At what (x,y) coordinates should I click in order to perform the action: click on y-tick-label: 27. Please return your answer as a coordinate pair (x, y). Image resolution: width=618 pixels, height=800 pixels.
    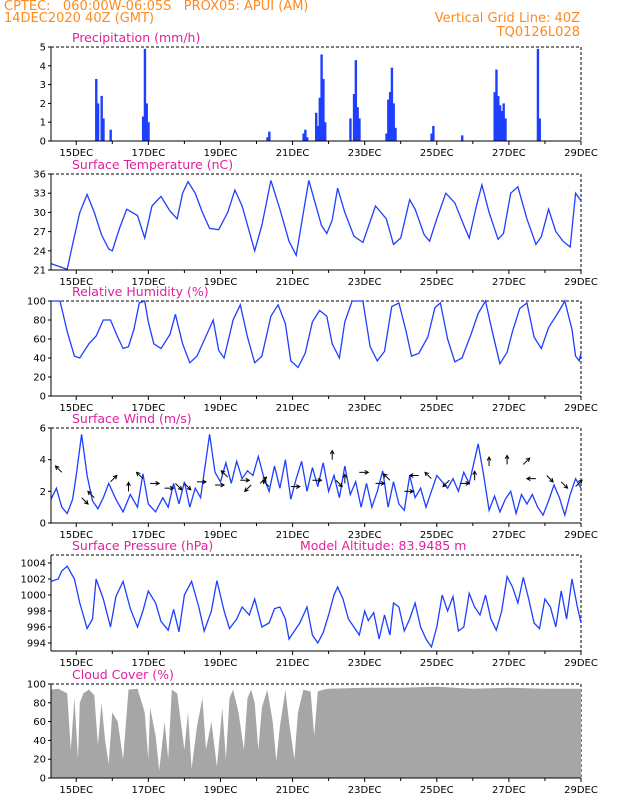
    Looking at the image, I should click on (39, 232).